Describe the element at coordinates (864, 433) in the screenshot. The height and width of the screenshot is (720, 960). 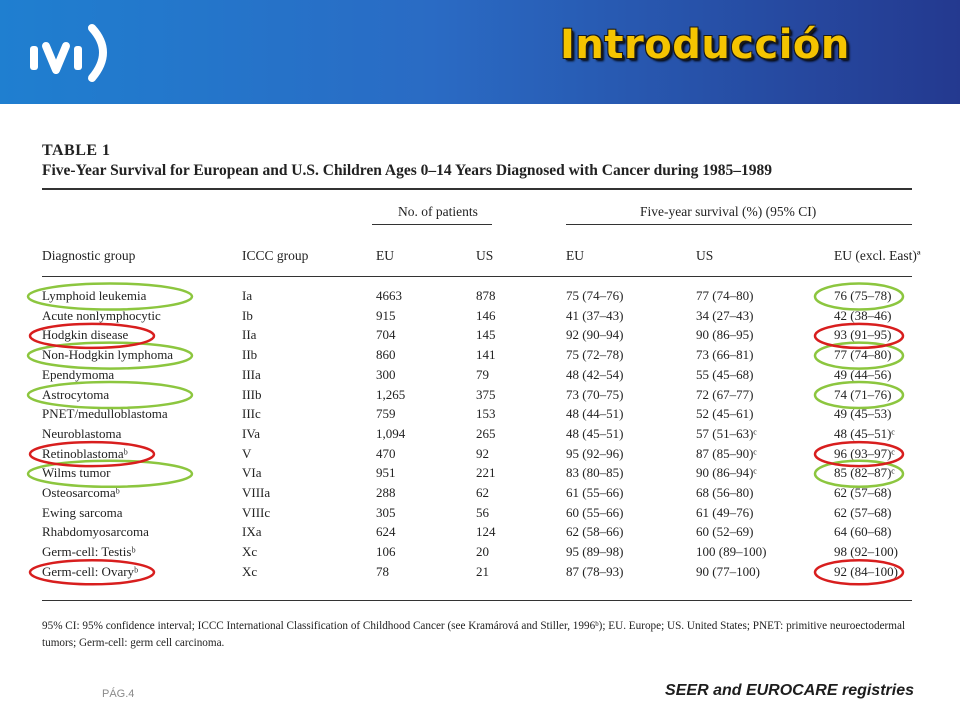
I see `cell-survival-eu-excl-east: 48 (45–51)ᶜ` at that location.